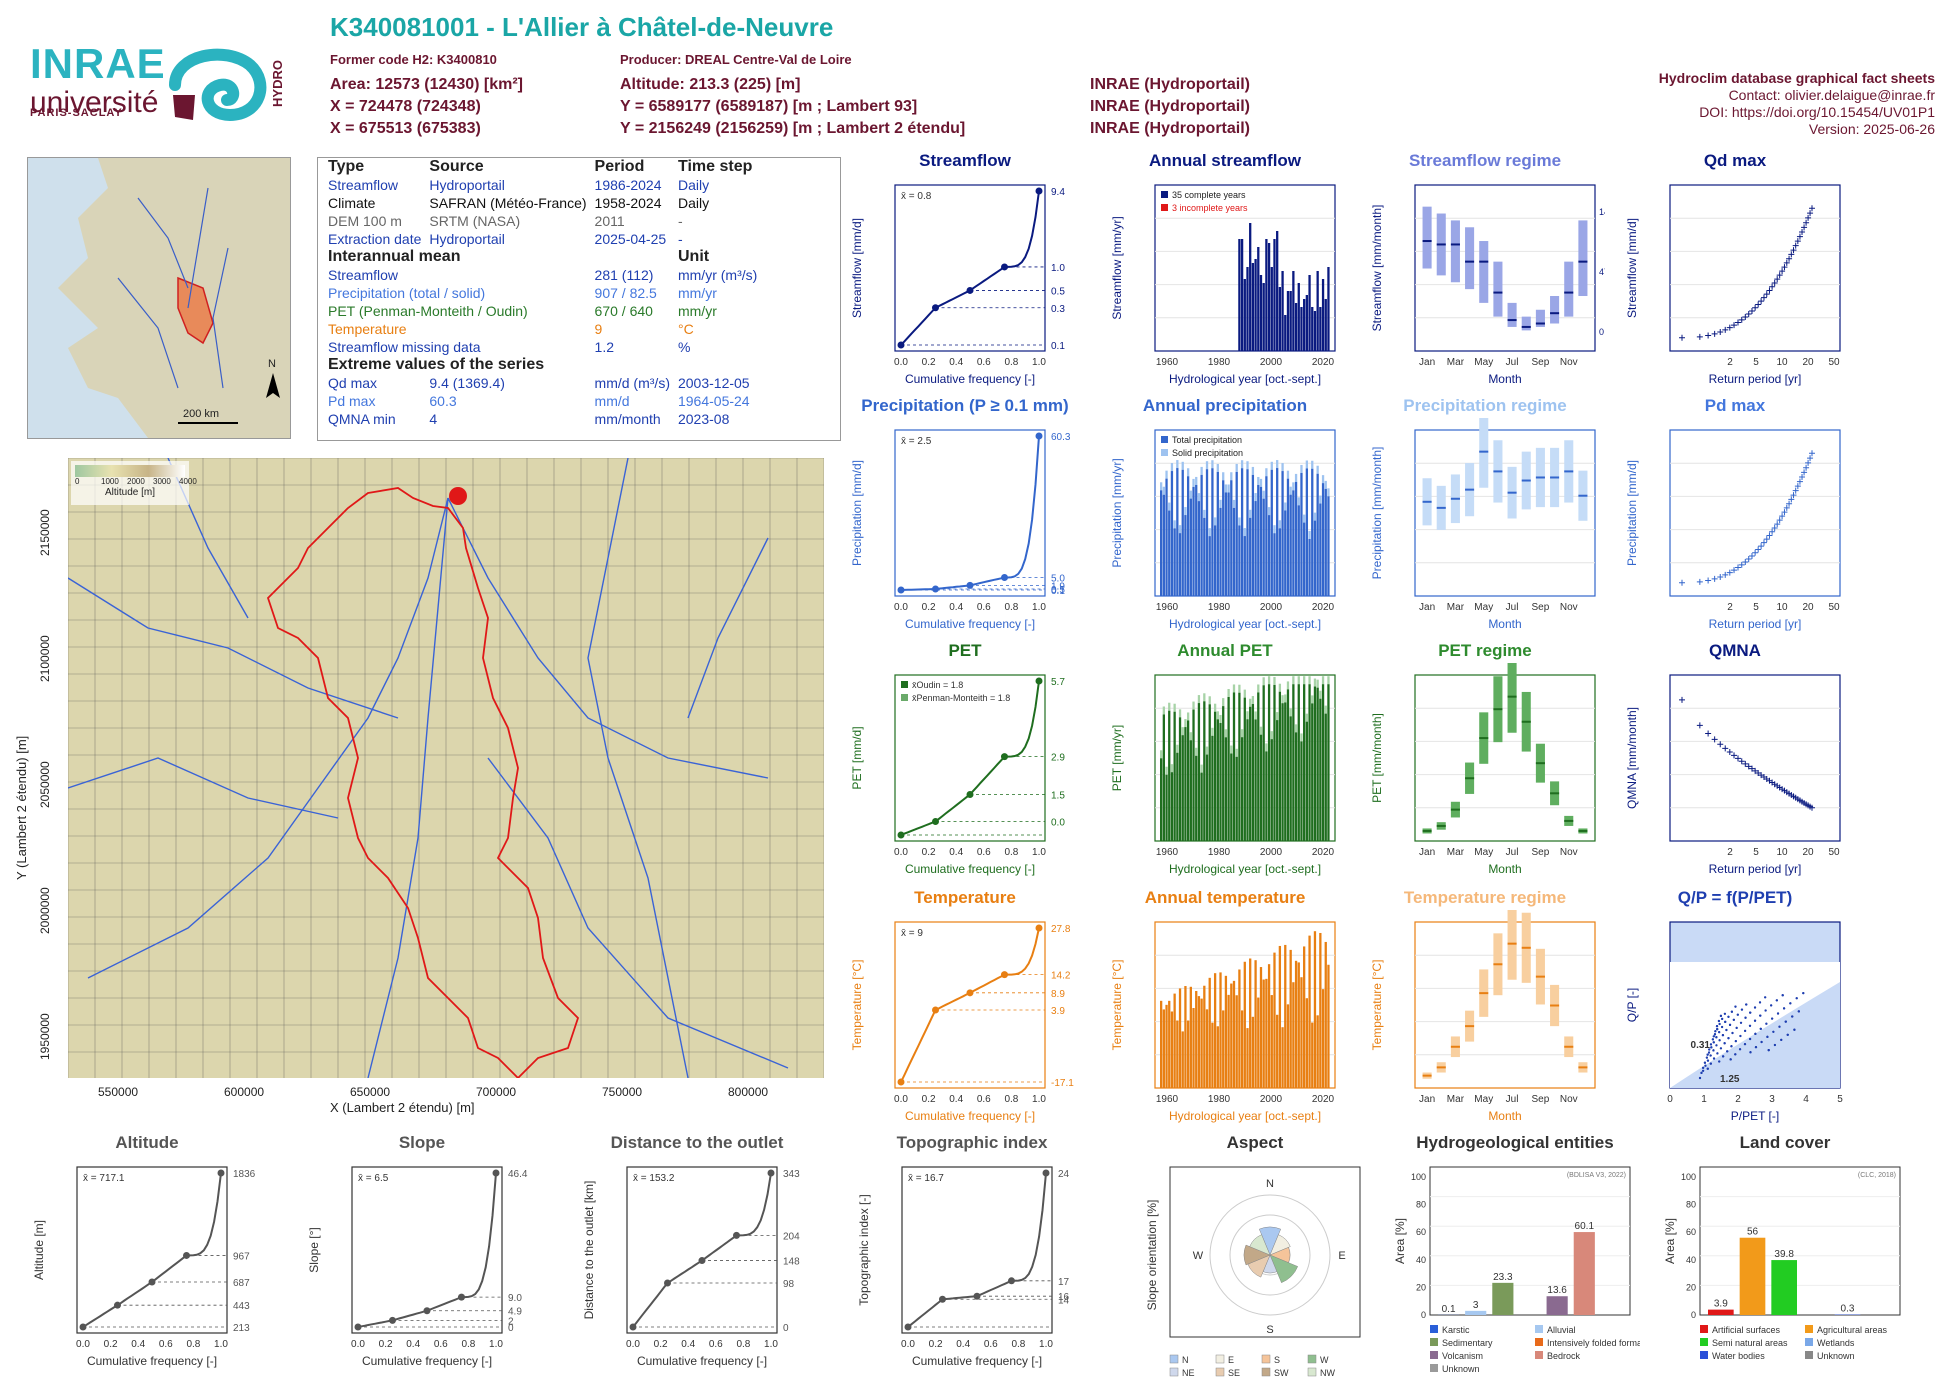 The image size is (1960, 1386). I want to click on x-tick-label: 1960, so click(1167, 852).